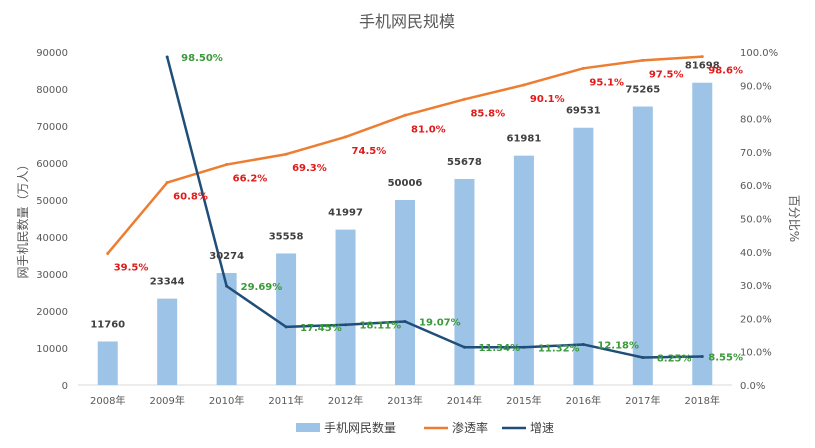 The height and width of the screenshot is (448, 815). I want to click on y-right-tick-label: 80.0%, so click(756, 120).